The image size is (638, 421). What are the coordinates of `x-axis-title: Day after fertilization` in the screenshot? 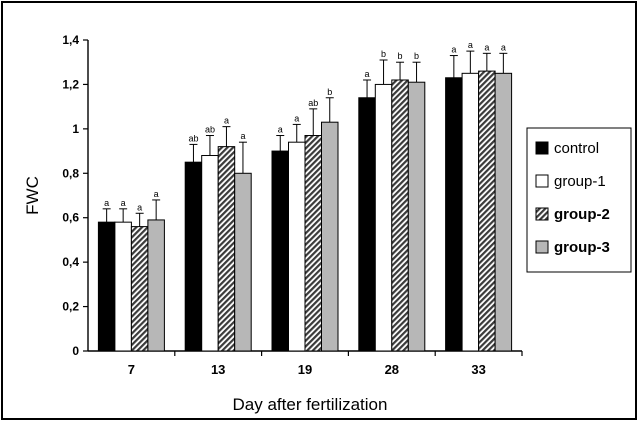 It's located at (310, 404).